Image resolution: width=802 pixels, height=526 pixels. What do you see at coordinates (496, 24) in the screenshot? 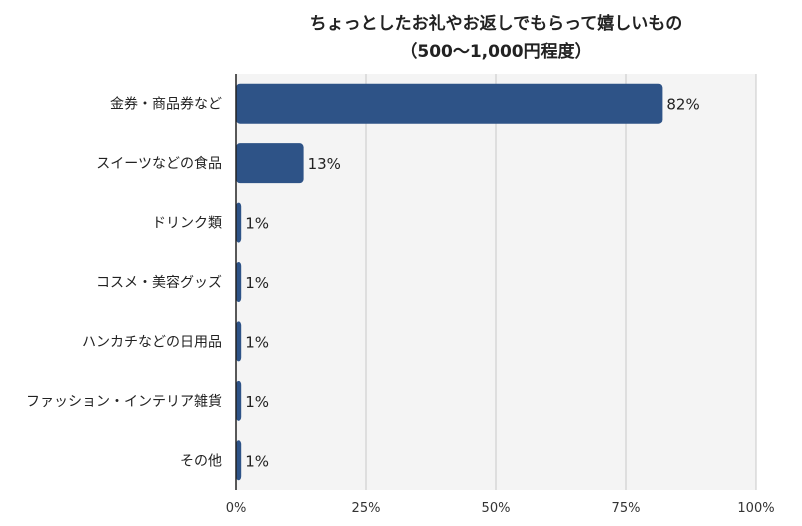
I see `chart-title: ちょっとしたお礼やお返しでもらって嬉しいもの` at bounding box center [496, 24].